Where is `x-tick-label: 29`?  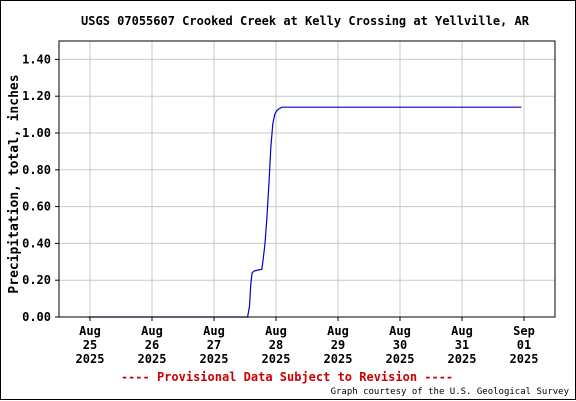
x-tick-label: 29 is located at coordinates (338, 345).